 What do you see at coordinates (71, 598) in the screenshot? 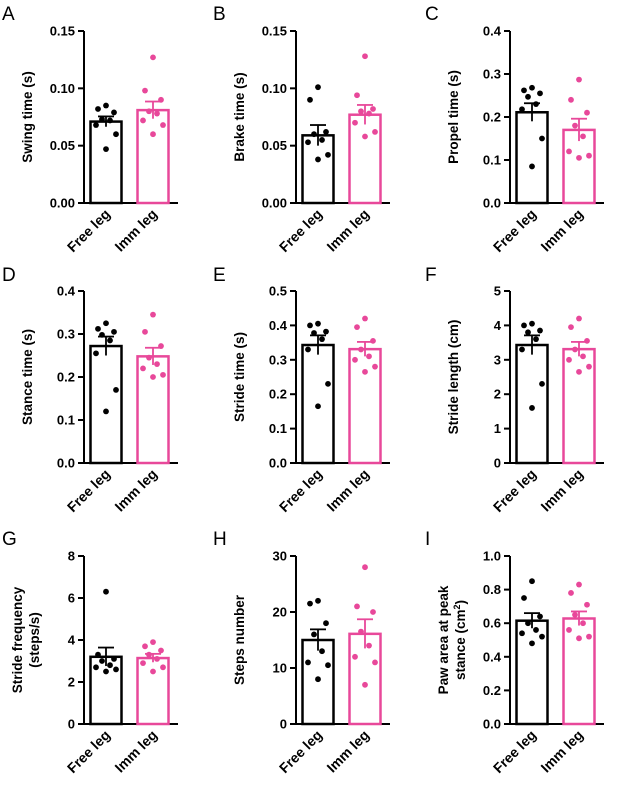
I see `y-tick-label: 6` at bounding box center [71, 598].